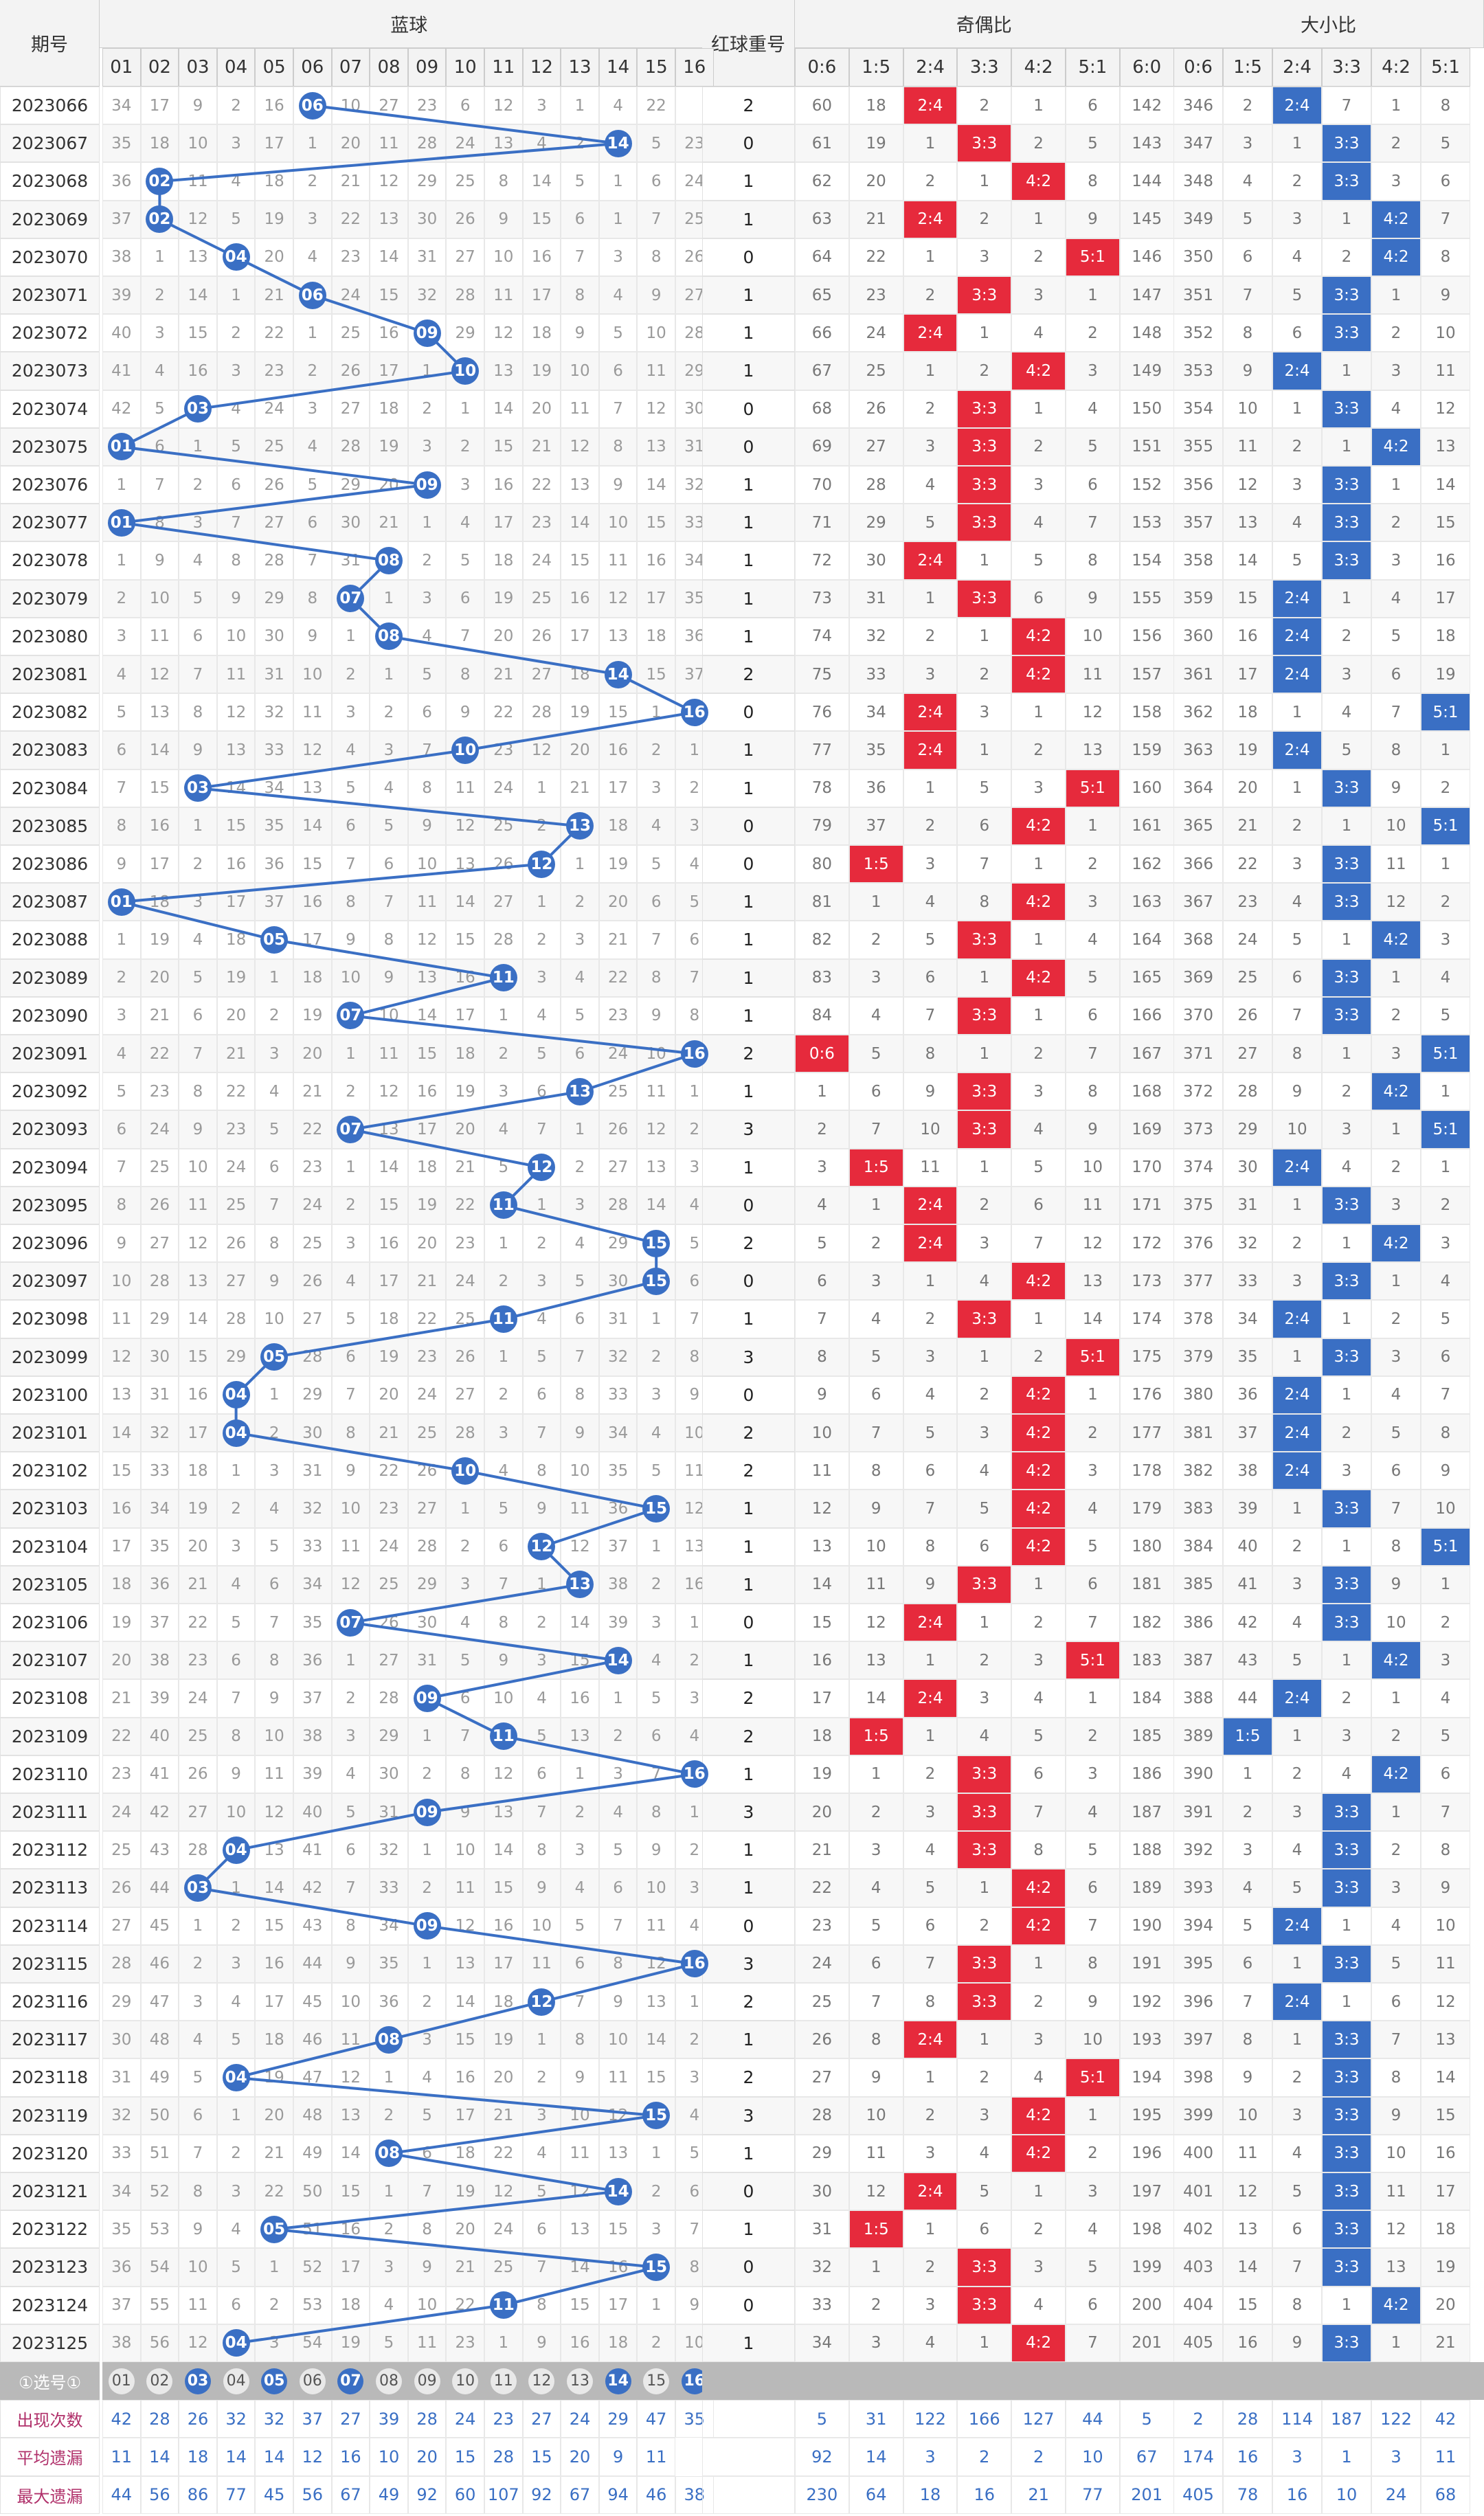 This screenshot has width=1484, height=2516. What do you see at coordinates (541, 636) in the screenshot?
I see `blue-miss-cell: 26` at bounding box center [541, 636].